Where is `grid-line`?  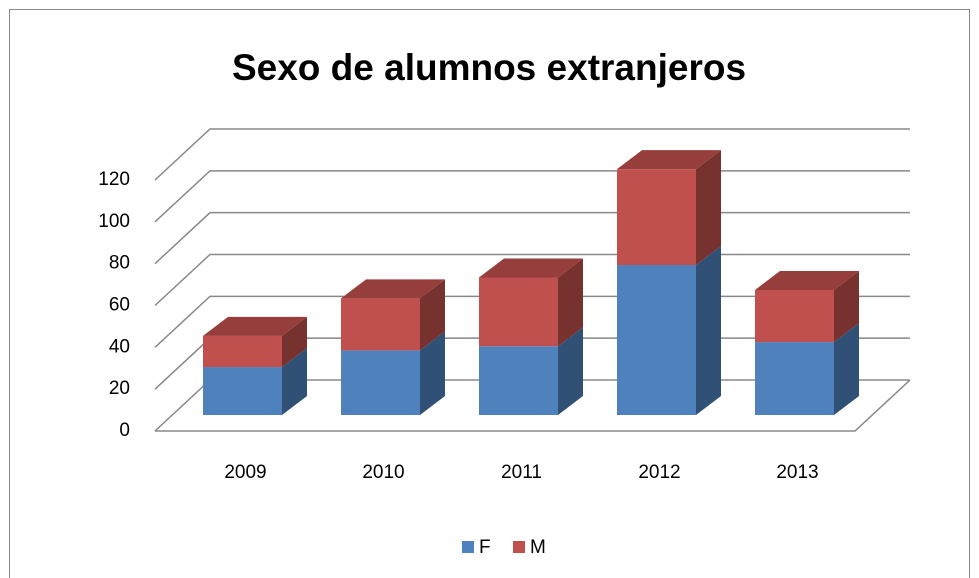
grid-line is located at coordinates (532, 154).